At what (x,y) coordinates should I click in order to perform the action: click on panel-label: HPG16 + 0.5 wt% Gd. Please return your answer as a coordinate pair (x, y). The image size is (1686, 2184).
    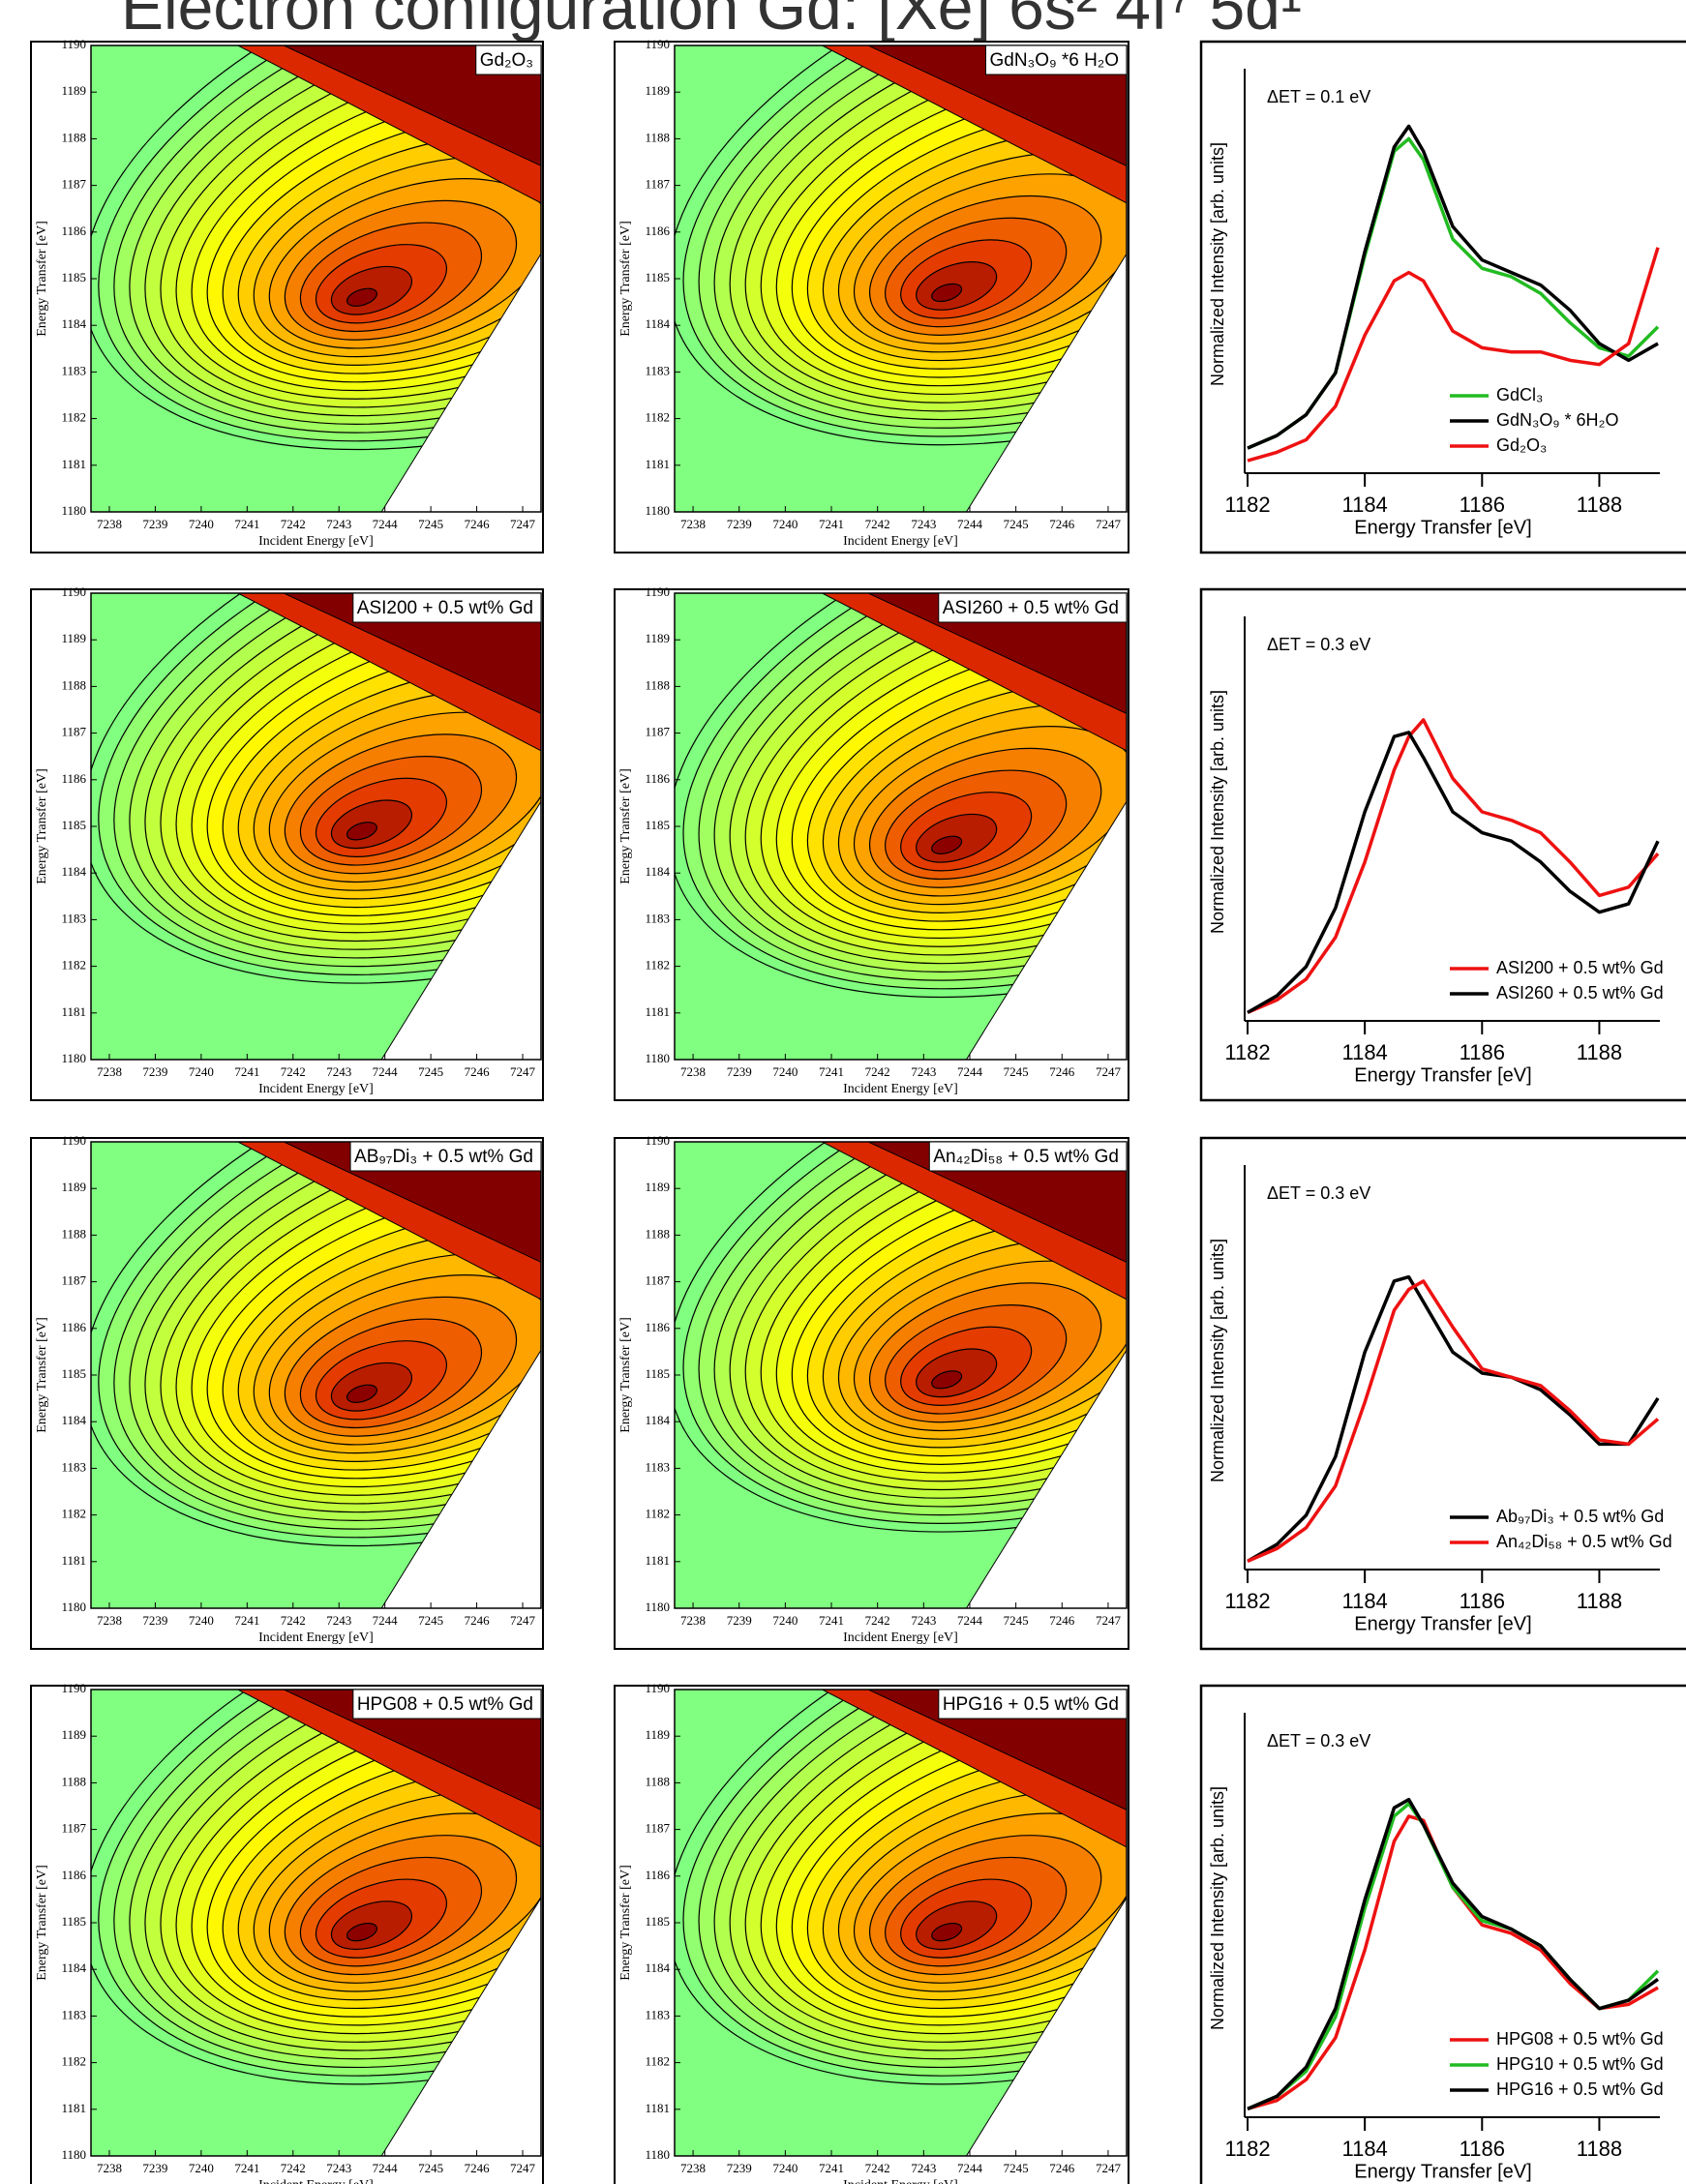
    Looking at the image, I should click on (1031, 1705).